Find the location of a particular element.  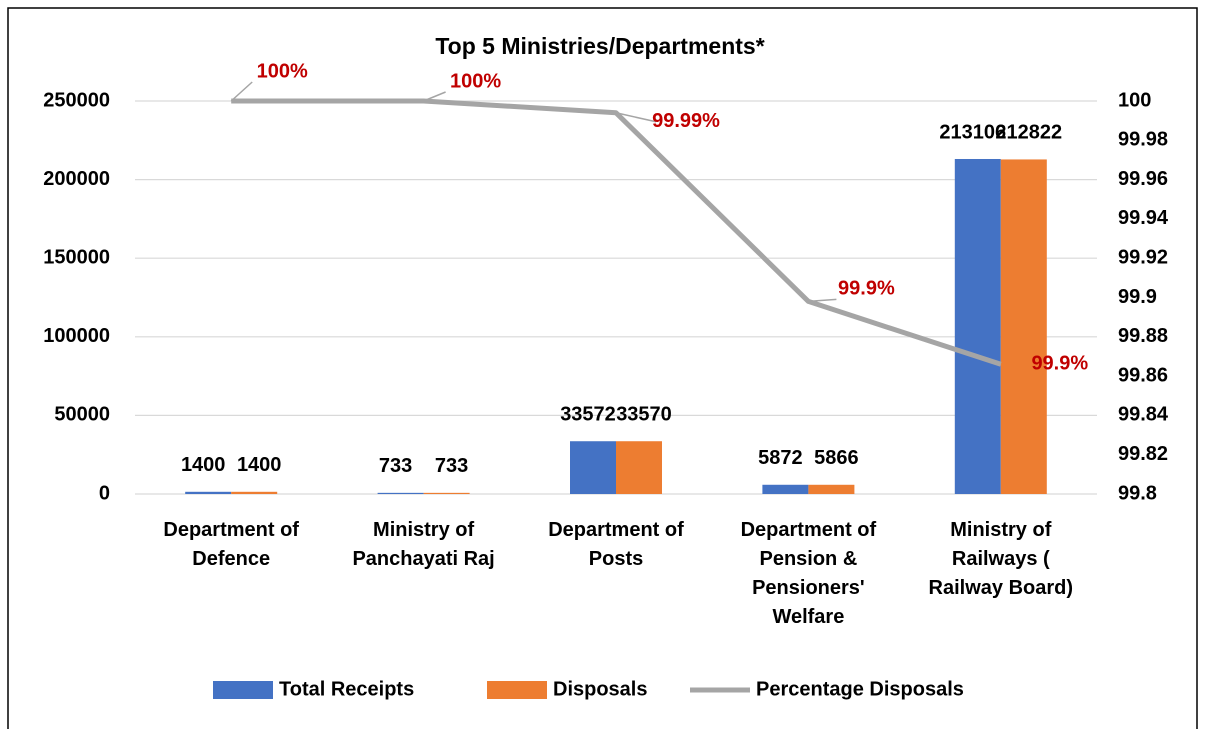

y-tick-label: 0 is located at coordinates (104, 493).